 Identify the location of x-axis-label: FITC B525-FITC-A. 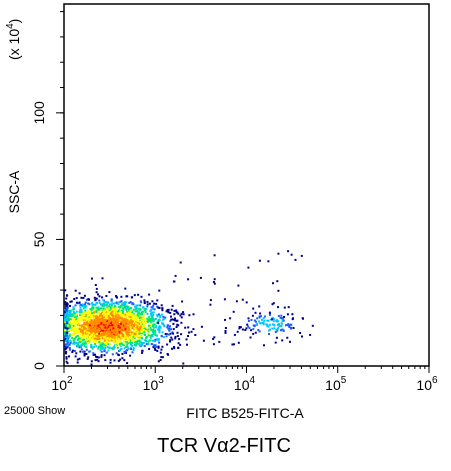
(245, 413).